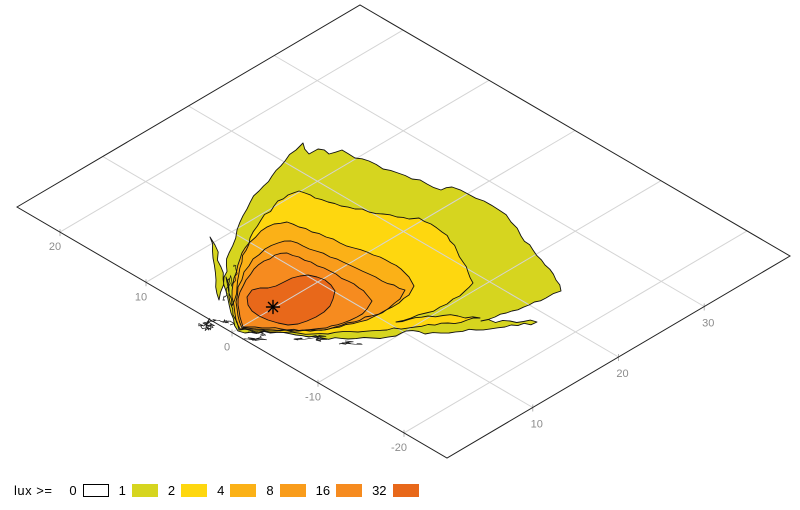 The height and width of the screenshot is (510, 800). Describe the element at coordinates (708, 324) in the screenshot. I see `tick-label: 30` at that location.